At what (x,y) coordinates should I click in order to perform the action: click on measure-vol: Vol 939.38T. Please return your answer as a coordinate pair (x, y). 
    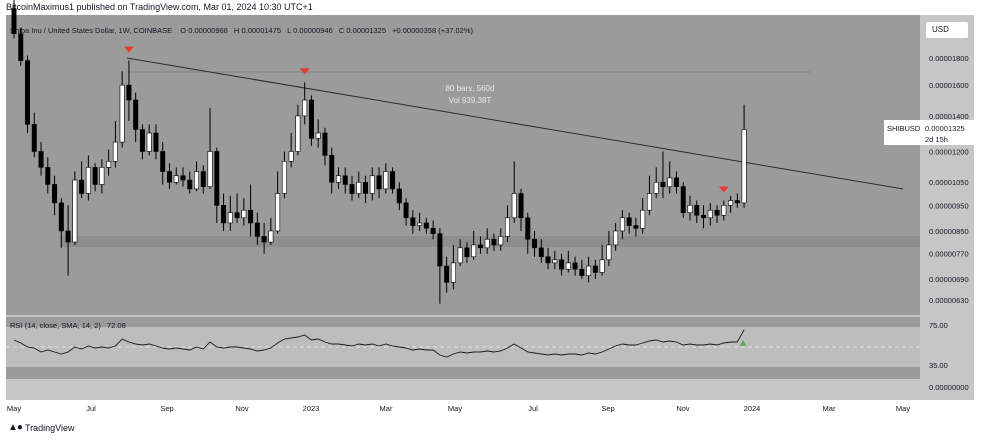
    Looking at the image, I should click on (470, 100).